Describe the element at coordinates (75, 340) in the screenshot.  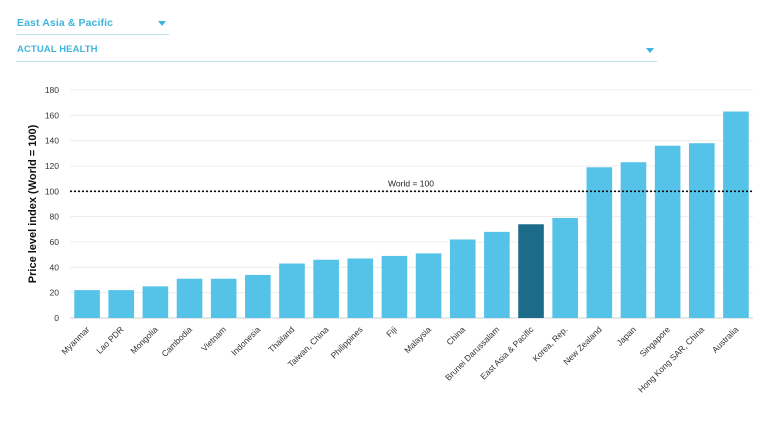
I see `x-tick-label: Myanmar` at that location.